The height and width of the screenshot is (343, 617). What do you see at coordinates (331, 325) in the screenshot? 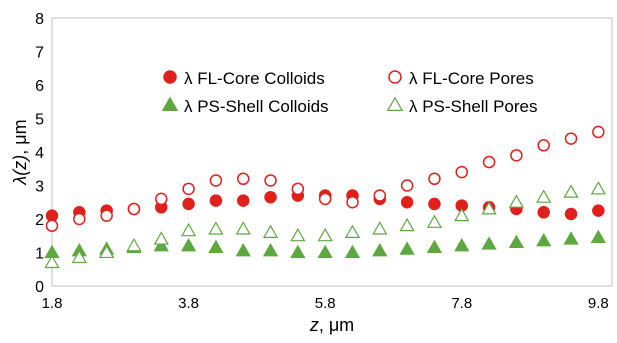
I see `x-axis-label: z, μm` at bounding box center [331, 325].